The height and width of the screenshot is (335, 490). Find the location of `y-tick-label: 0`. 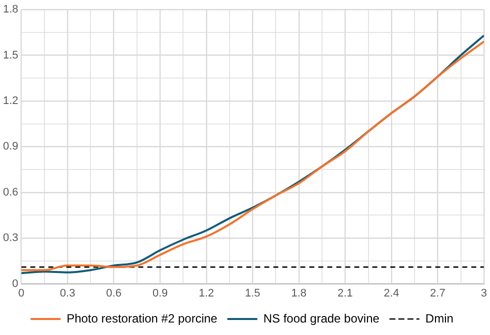

y-tick-label: 0 is located at coordinates (15, 284).